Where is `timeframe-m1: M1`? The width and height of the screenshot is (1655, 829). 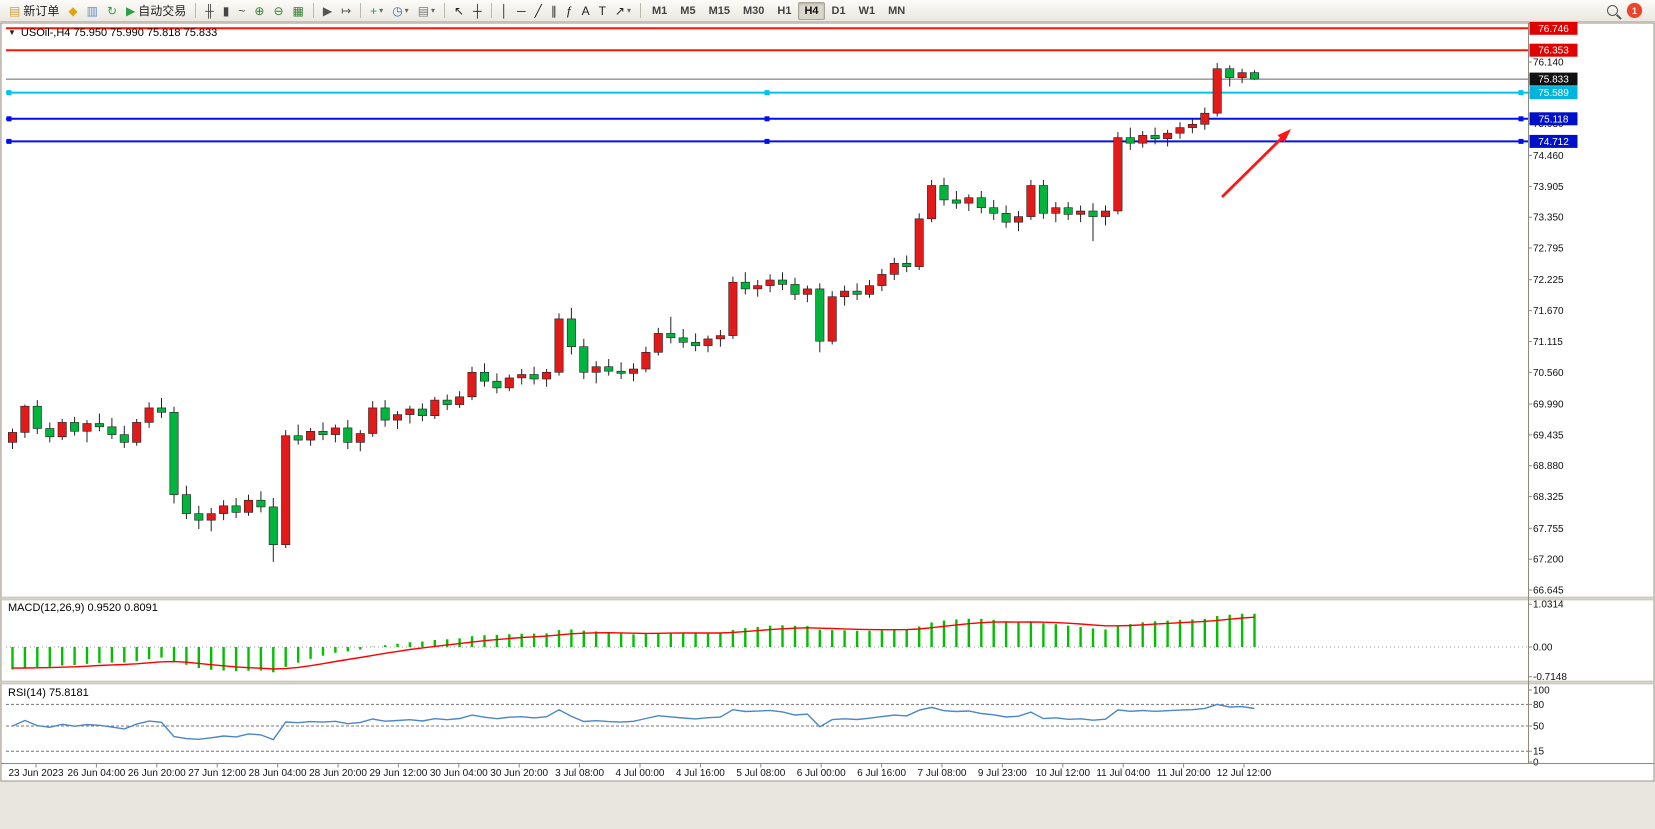
timeframe-m1: M1 is located at coordinates (660, 10).